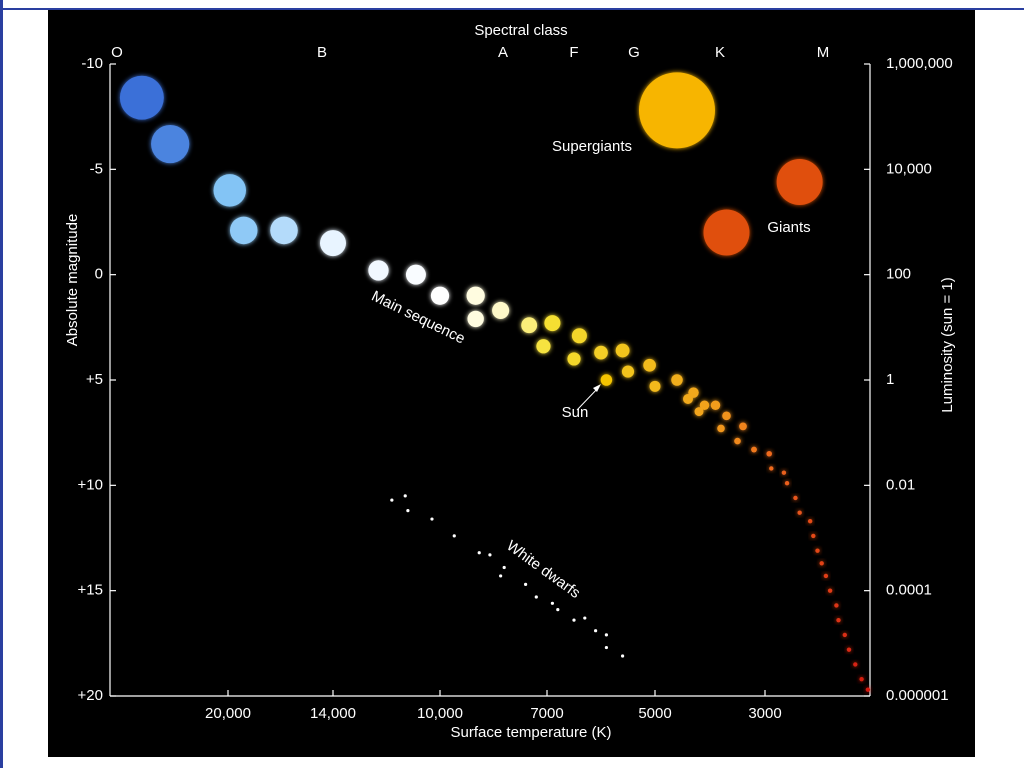  Describe the element at coordinates (228, 713) in the screenshot. I see `x-tick-label: 20,000` at that location.